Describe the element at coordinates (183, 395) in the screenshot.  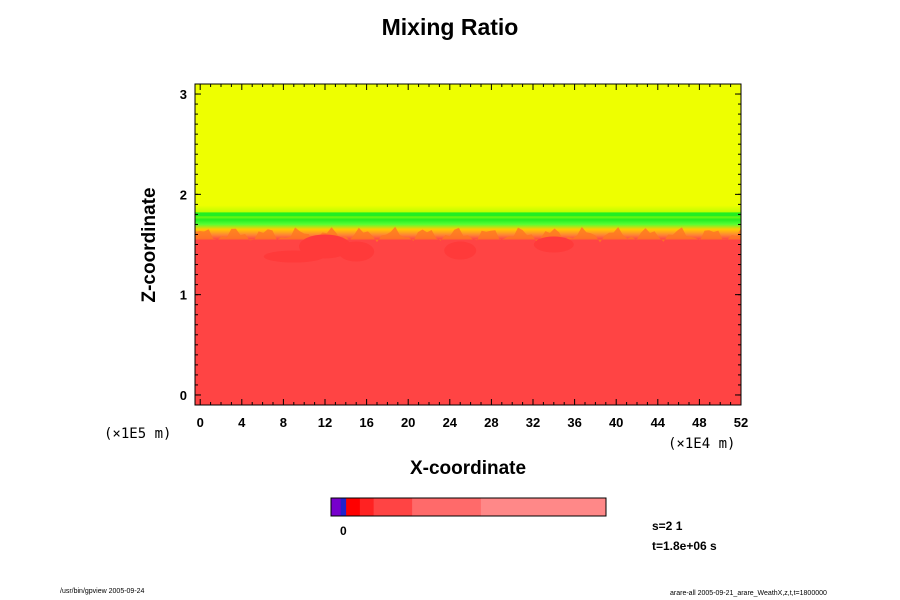
I see `y-tick-label: 0` at that location.